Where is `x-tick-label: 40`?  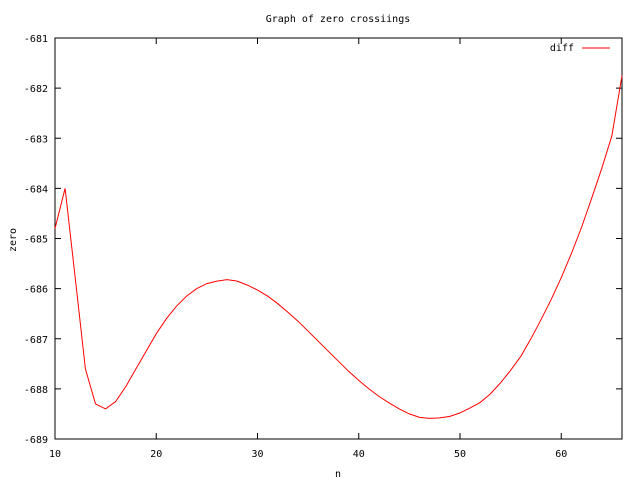 x-tick-label: 40 is located at coordinates (359, 454).